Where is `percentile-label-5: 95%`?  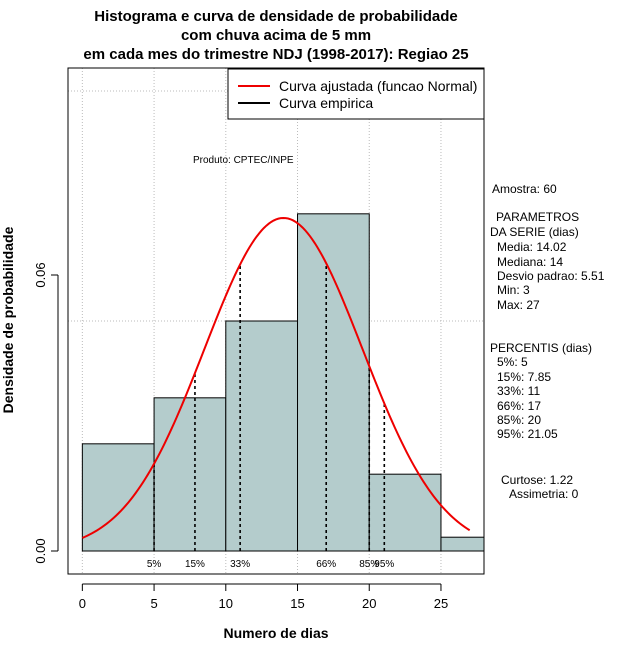
percentile-label-5: 95% is located at coordinates (384, 564).